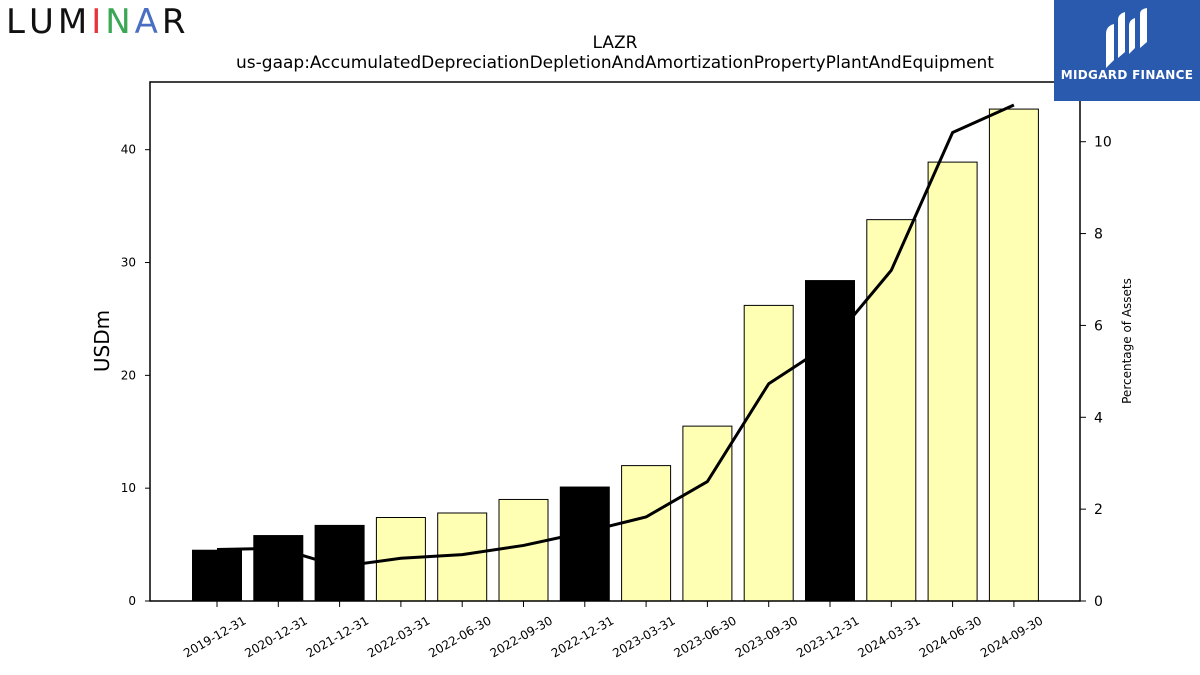  What do you see at coordinates (582, 636) in the screenshot?
I see `x-tick-label: 2022-12-31` at bounding box center [582, 636].